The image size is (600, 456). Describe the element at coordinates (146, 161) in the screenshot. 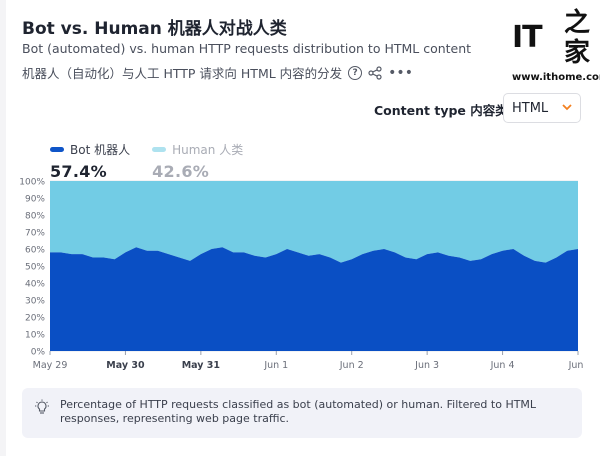

I see `chart-legend: Bot 机器人 57.4% Human 人类 42.6%` at that location.